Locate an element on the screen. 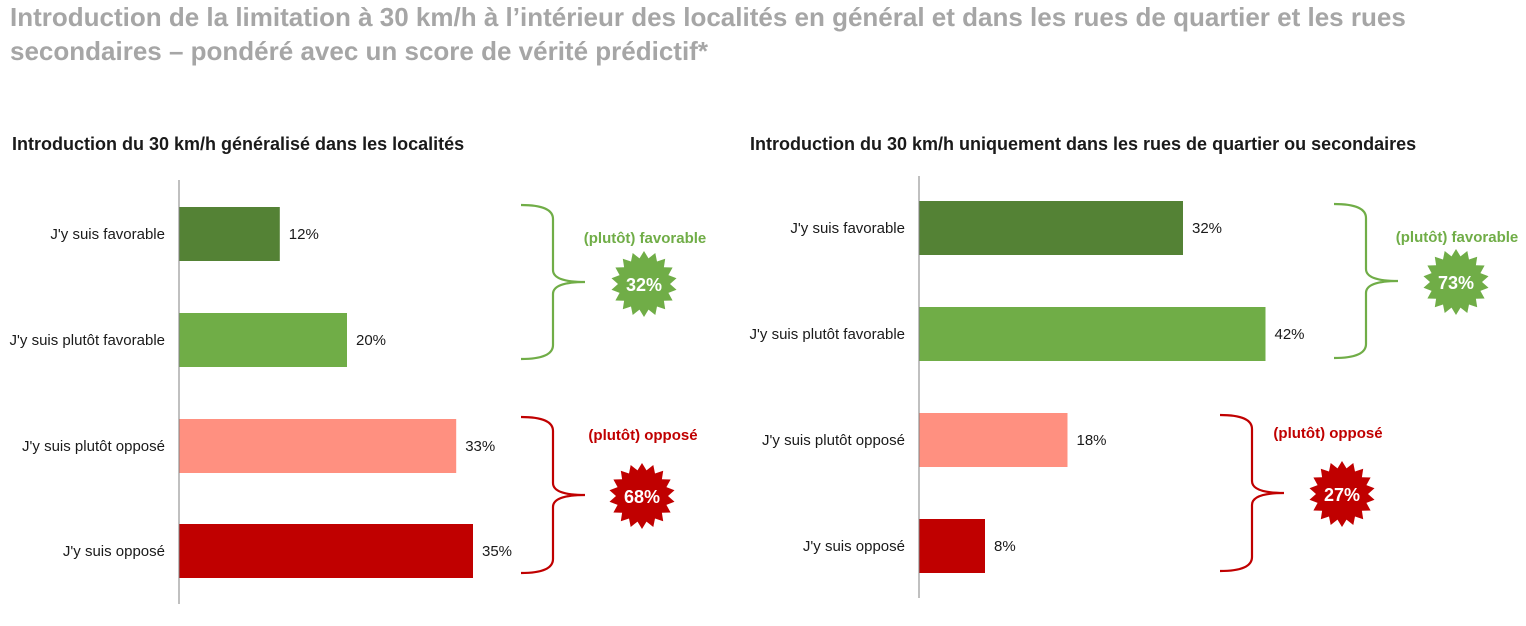  value-label-0: 12% is located at coordinates (304, 234).